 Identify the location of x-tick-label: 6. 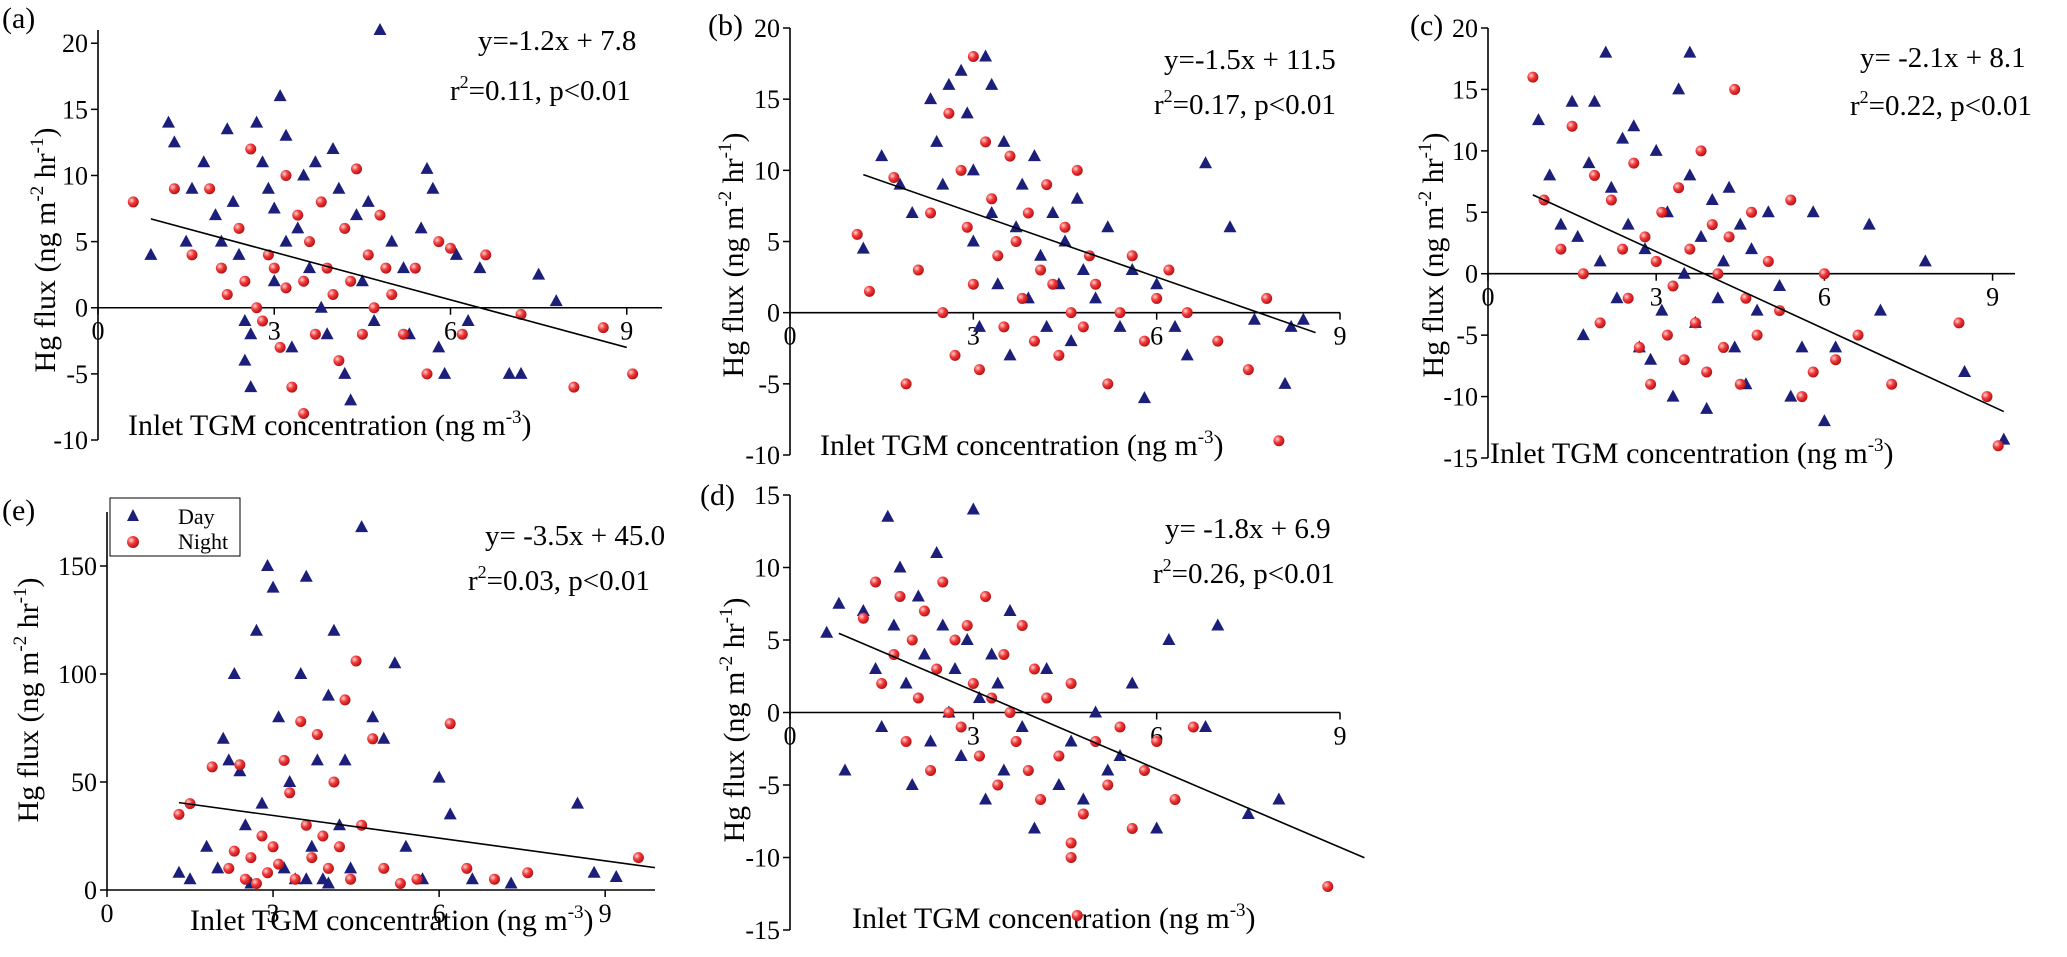
(450, 331).